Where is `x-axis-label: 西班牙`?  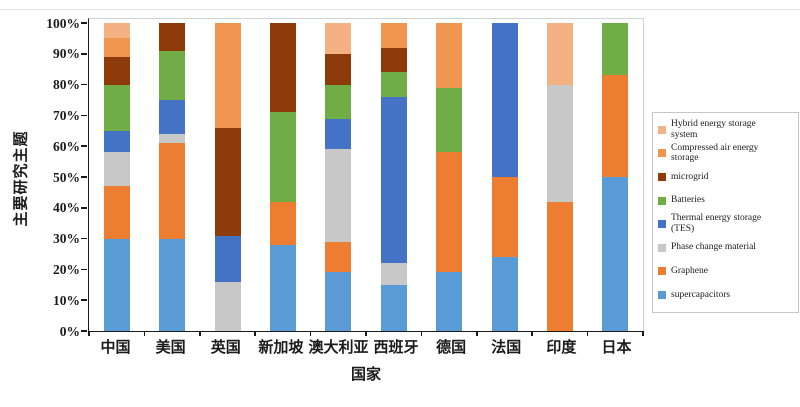
x-axis-label: 西班牙 is located at coordinates (396, 348).